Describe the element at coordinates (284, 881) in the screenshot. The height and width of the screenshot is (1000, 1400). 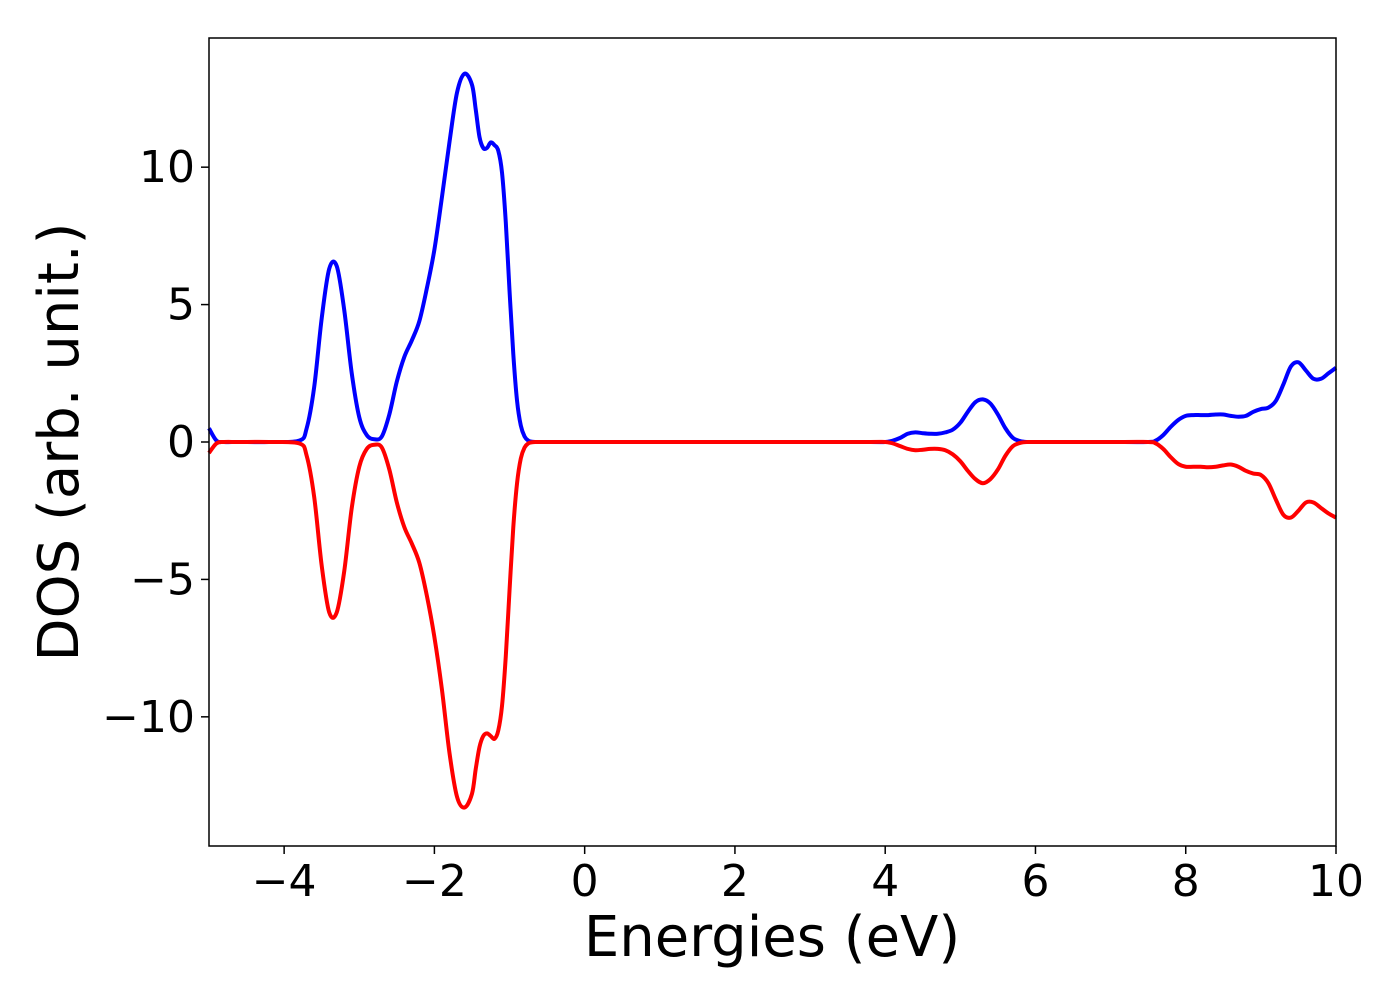
I see `x-tick-label: −4` at that location.